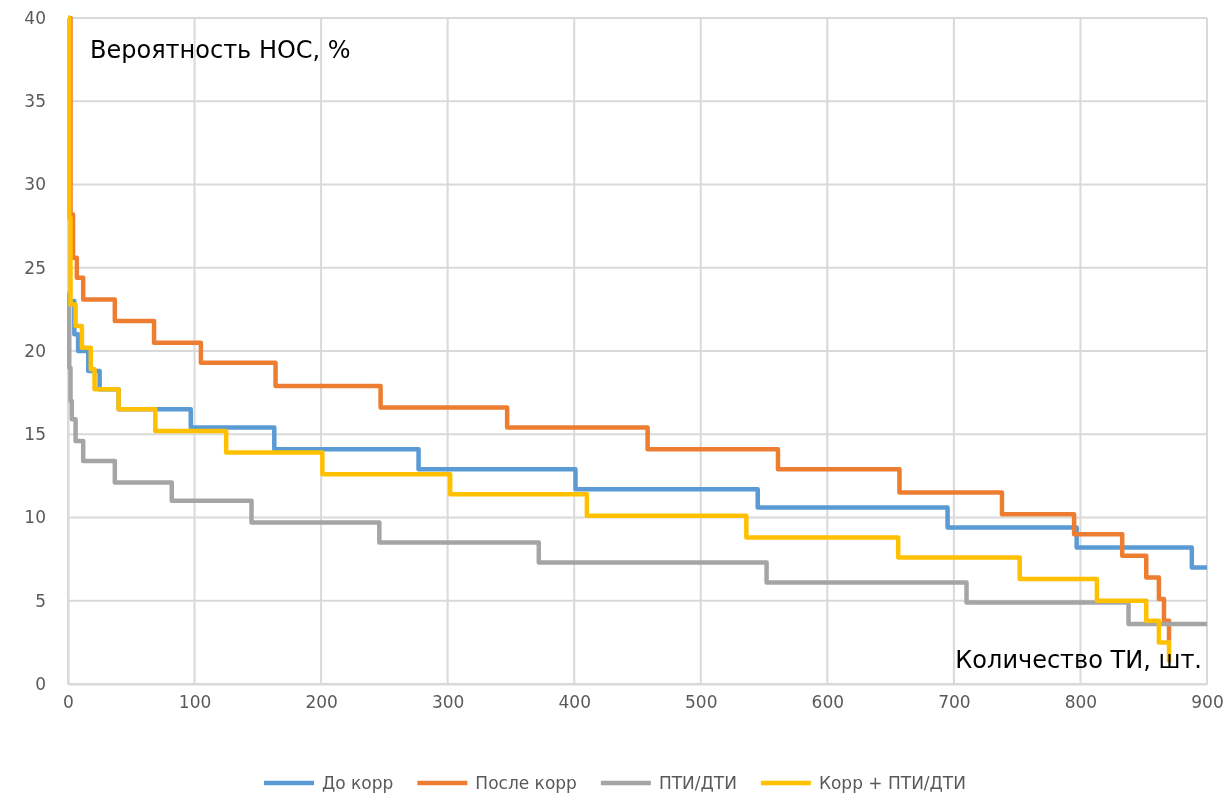 The height and width of the screenshot is (796, 1230). I want to click on x-tick-label: 900, so click(1207, 702).